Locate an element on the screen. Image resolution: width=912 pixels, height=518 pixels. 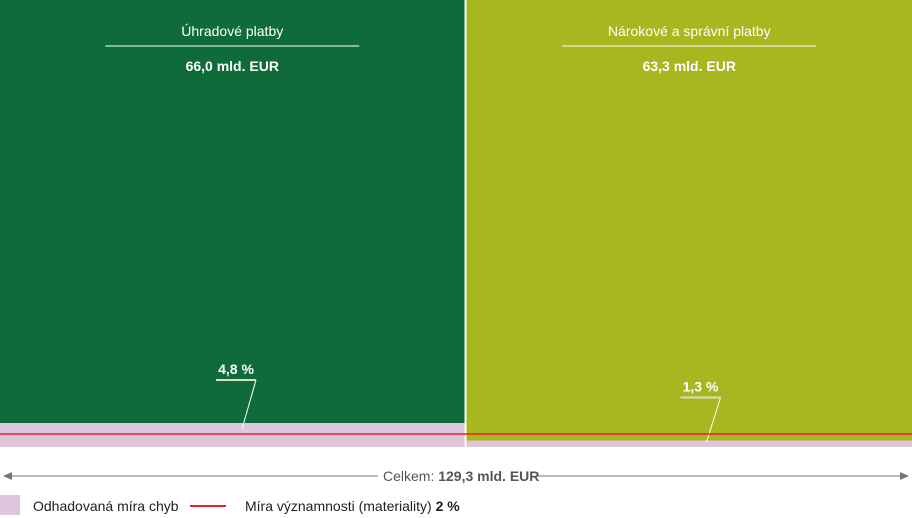
total-value: 129,3 mld. EUR is located at coordinates (488, 476).